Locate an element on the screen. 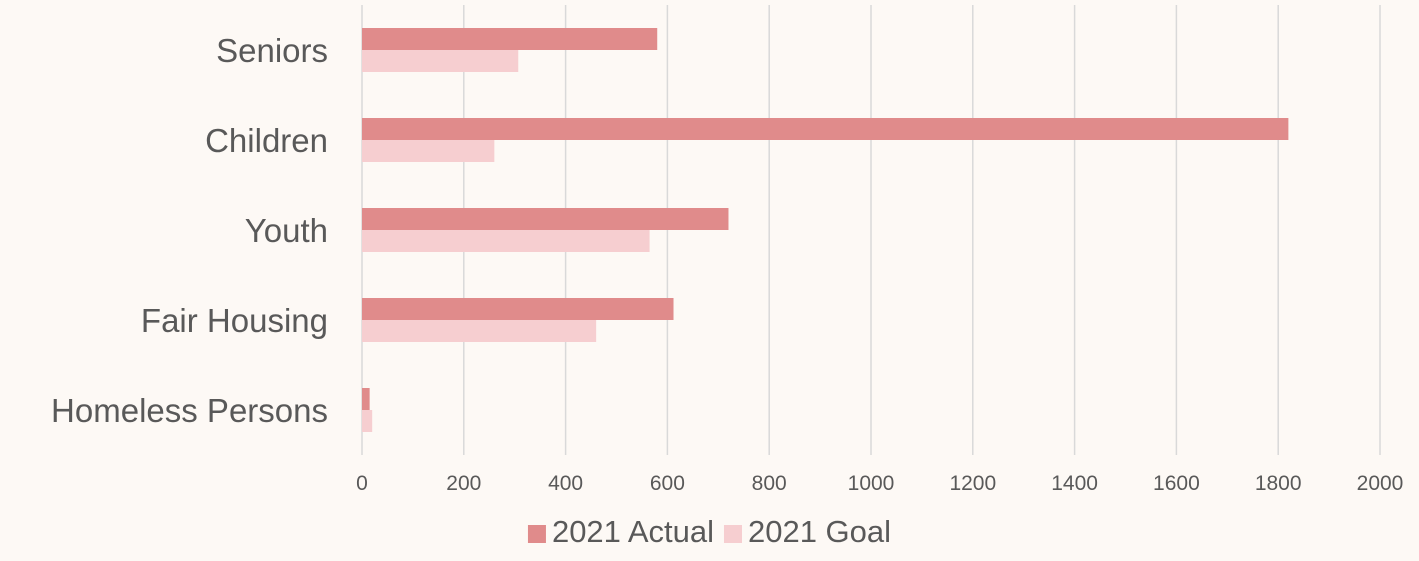  x-tick-label: 400 is located at coordinates (565, 483).